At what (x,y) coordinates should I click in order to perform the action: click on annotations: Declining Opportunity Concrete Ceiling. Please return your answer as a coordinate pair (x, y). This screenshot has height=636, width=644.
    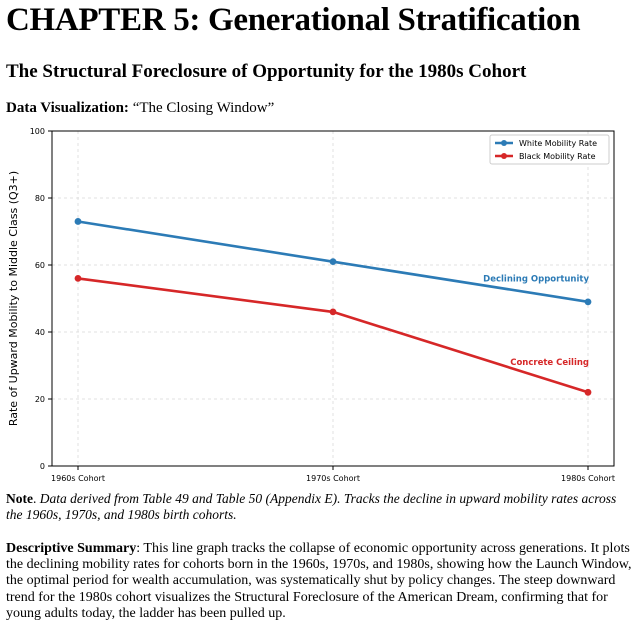
    Looking at the image, I should click on (536, 321).